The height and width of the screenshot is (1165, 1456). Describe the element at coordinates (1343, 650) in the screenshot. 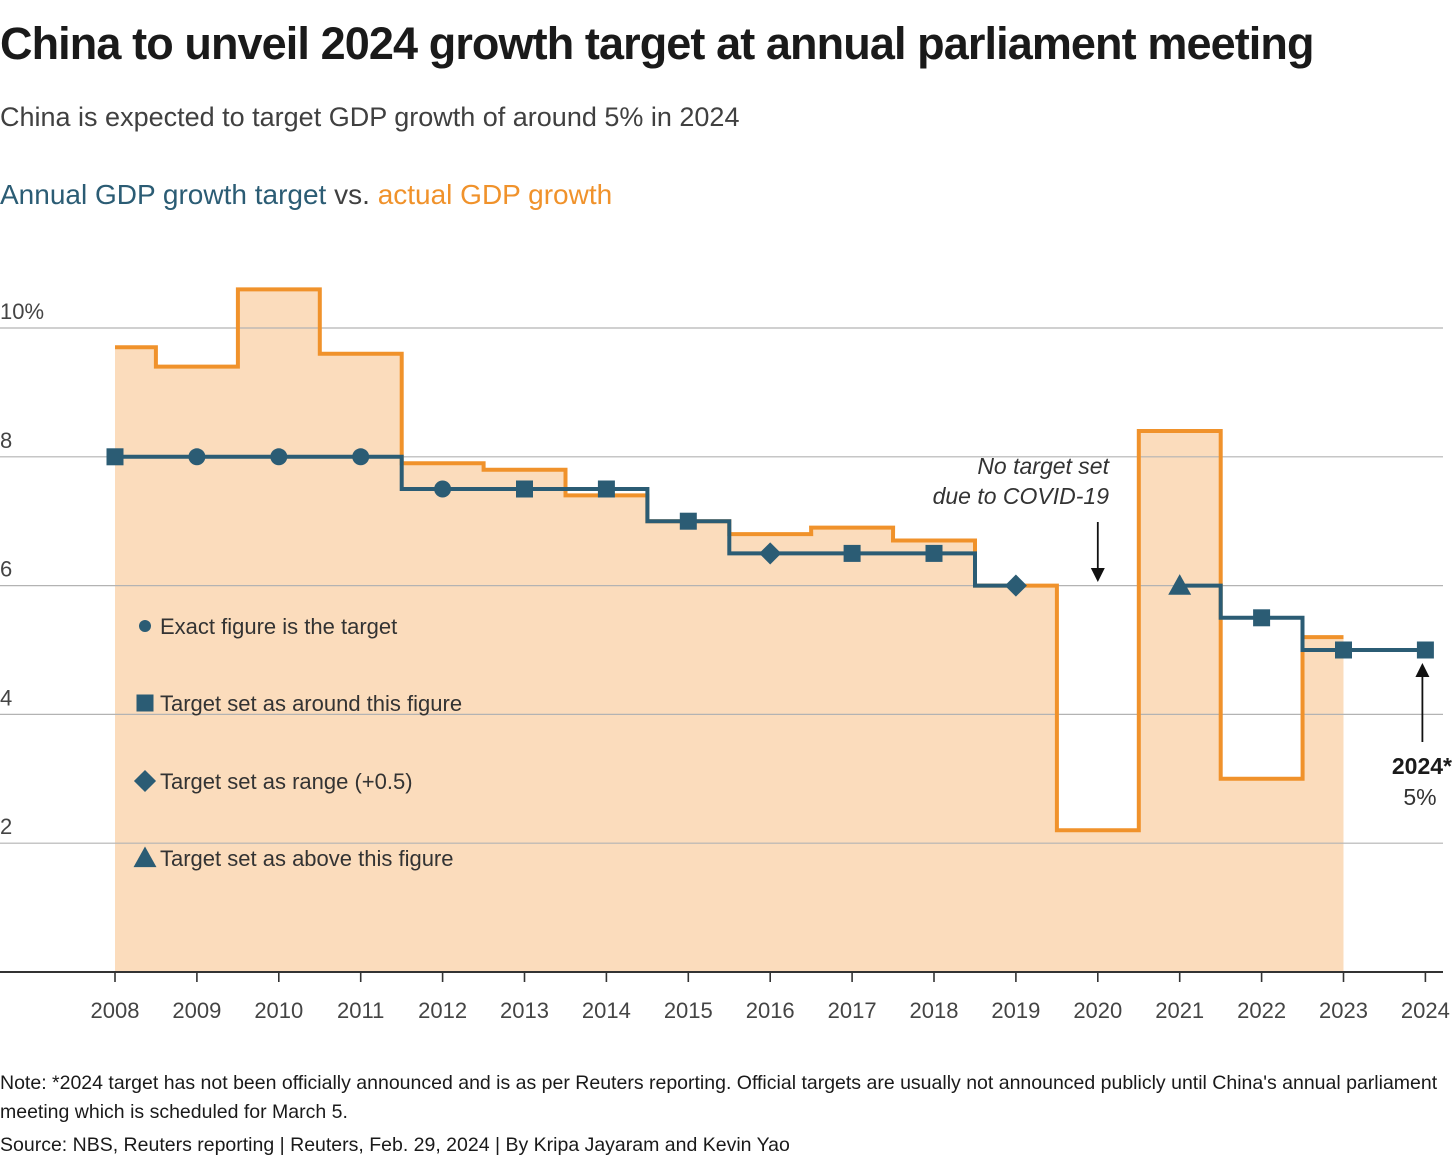

I see `target-marker-2023` at that location.